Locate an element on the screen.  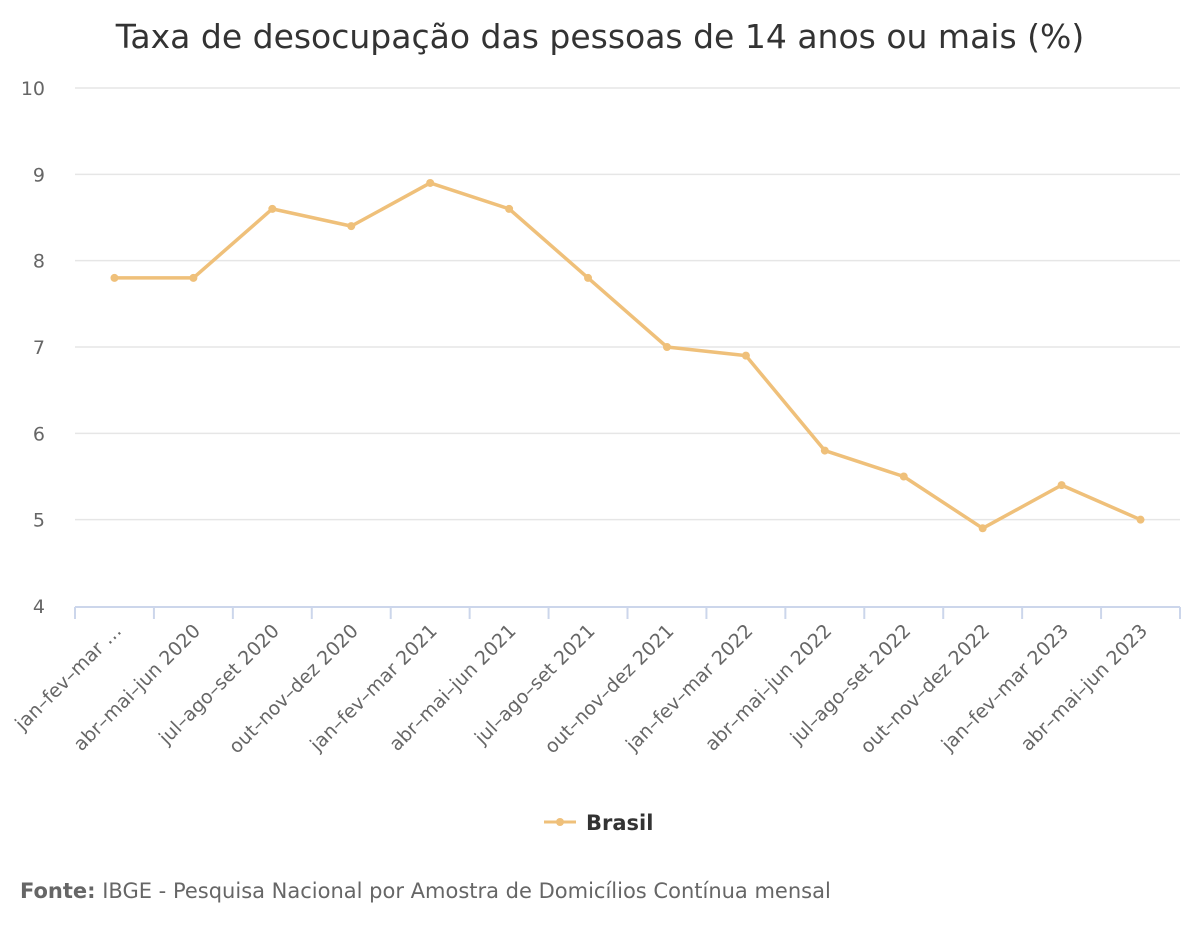
y-tick-label: 9 is located at coordinates (39, 175).